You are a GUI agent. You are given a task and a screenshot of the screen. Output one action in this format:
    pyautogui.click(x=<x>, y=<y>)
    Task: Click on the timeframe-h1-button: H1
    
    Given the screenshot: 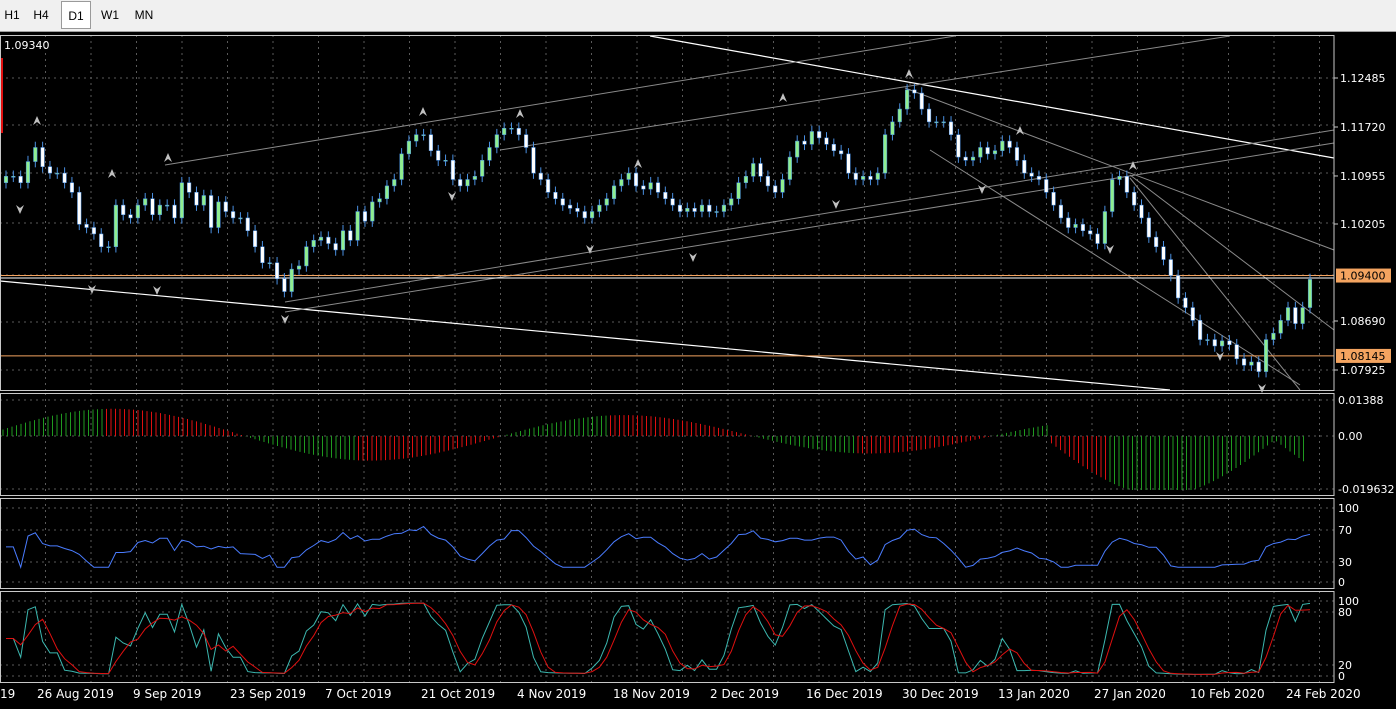 What is the action you would take?
    pyautogui.click(x=12, y=15)
    